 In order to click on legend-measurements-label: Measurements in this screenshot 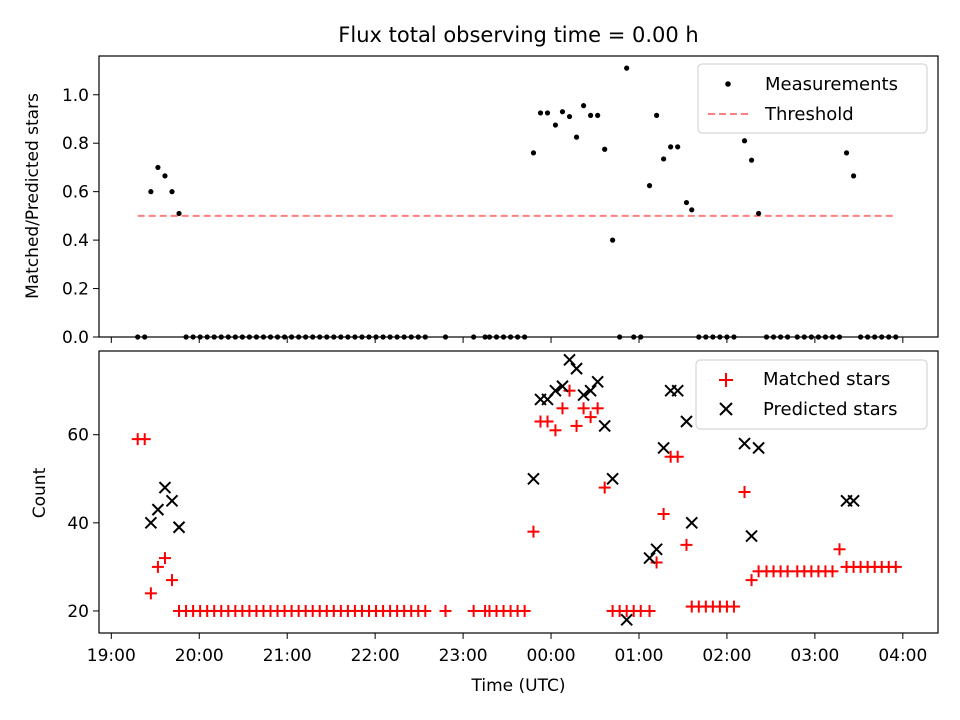, I will do `click(831, 84)`.